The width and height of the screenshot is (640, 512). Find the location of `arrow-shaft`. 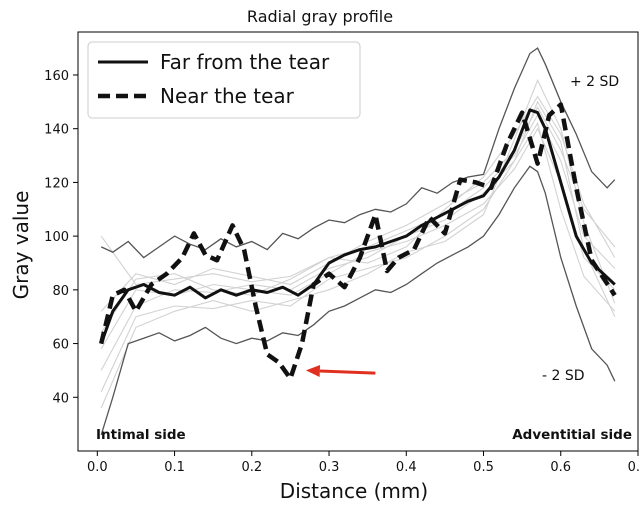

arrow-shaft is located at coordinates (347, 372).